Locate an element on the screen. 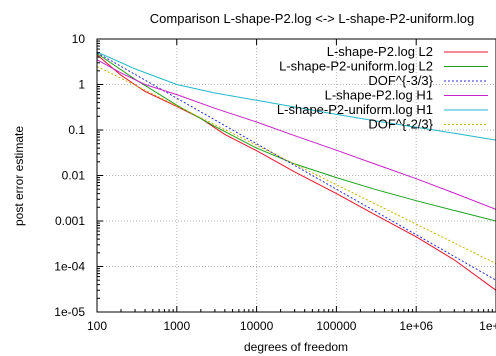  x-axis-label: degrees of freedom is located at coordinates (296, 347).